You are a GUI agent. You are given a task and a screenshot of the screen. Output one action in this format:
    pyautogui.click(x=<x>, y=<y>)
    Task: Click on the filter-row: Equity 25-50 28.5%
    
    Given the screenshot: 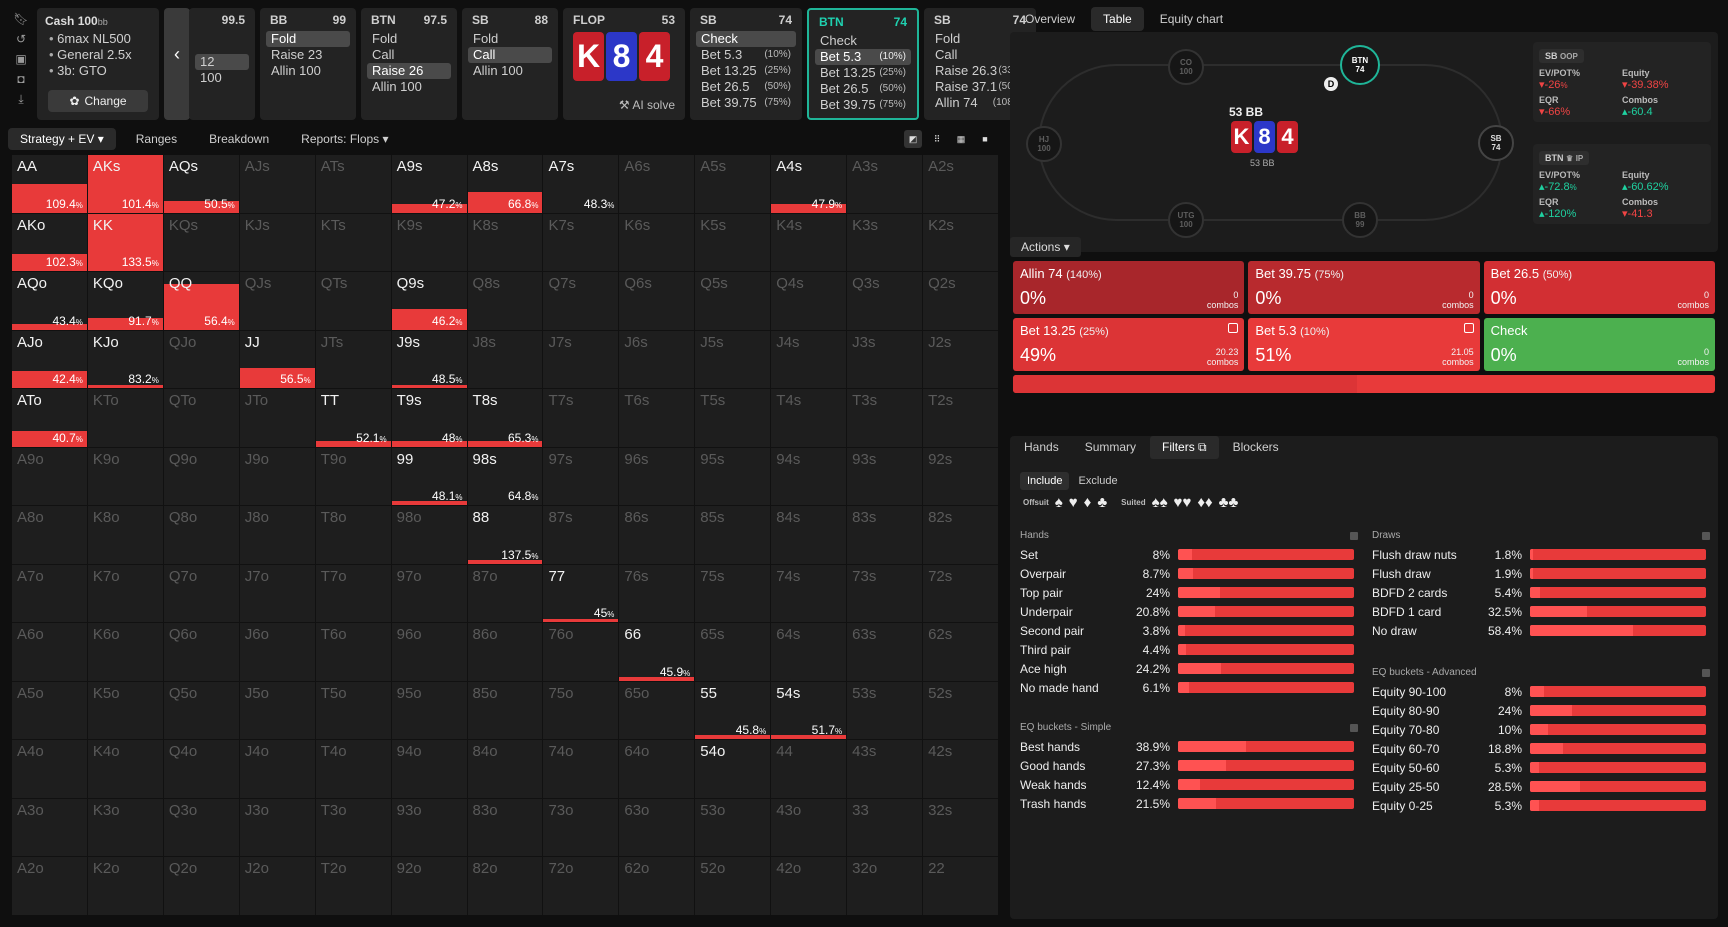 What is the action you would take?
    pyautogui.click(x=1541, y=786)
    